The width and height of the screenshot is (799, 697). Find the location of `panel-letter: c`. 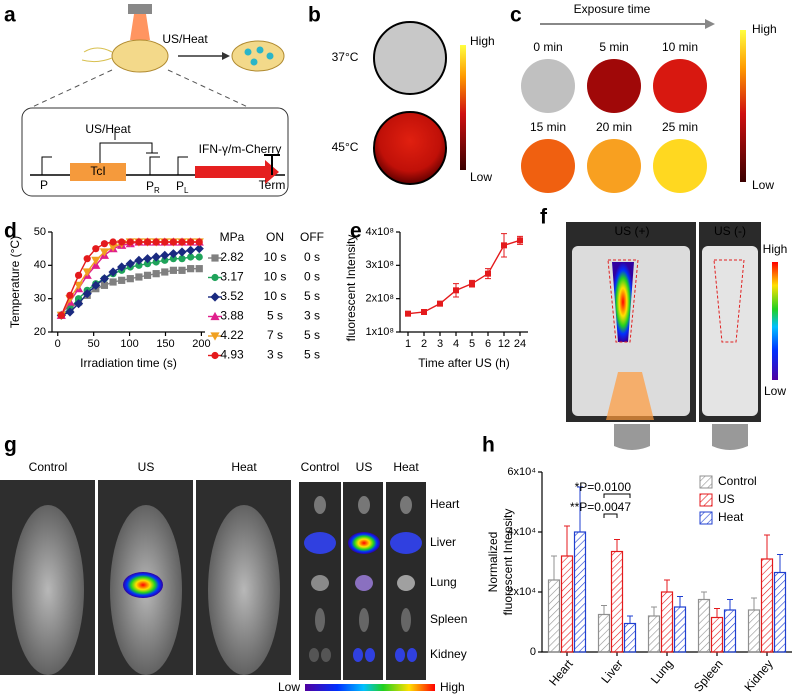

panel-letter: c is located at coordinates (516, 15).